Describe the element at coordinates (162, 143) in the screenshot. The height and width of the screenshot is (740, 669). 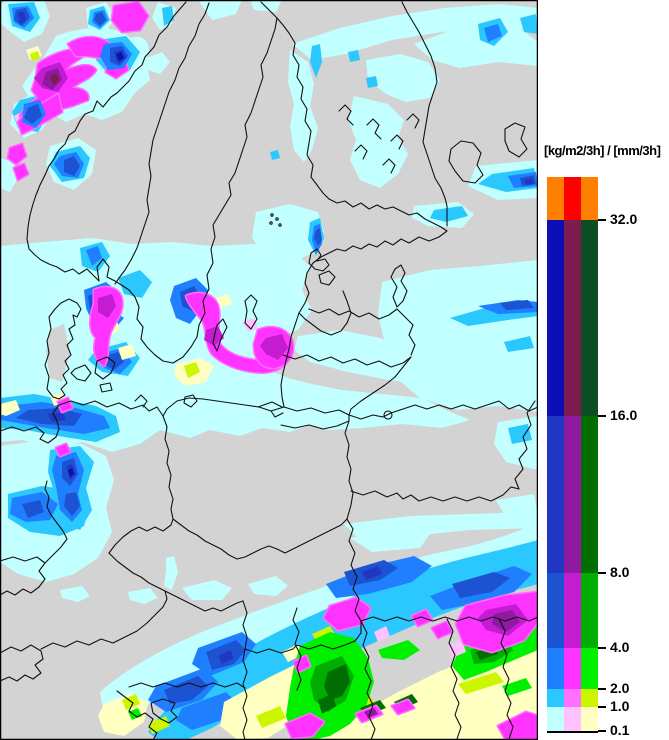
I see `norway-sweden-border` at that location.